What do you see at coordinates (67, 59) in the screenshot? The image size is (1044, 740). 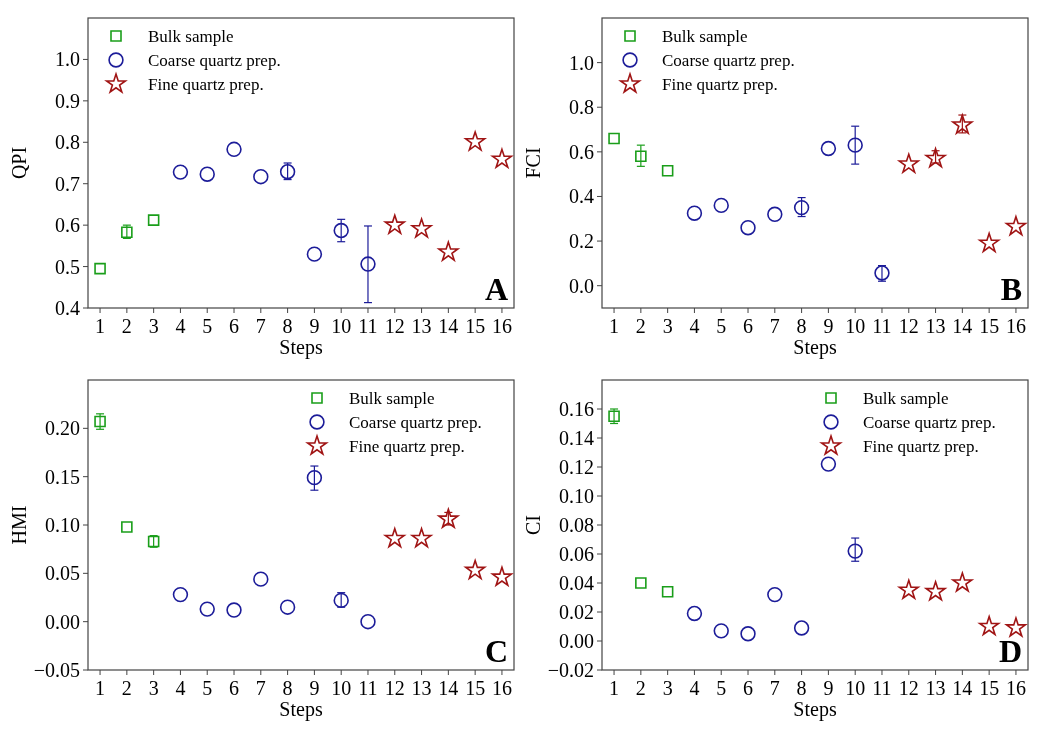 I see `y-tick-label: 1.0` at bounding box center [67, 59].